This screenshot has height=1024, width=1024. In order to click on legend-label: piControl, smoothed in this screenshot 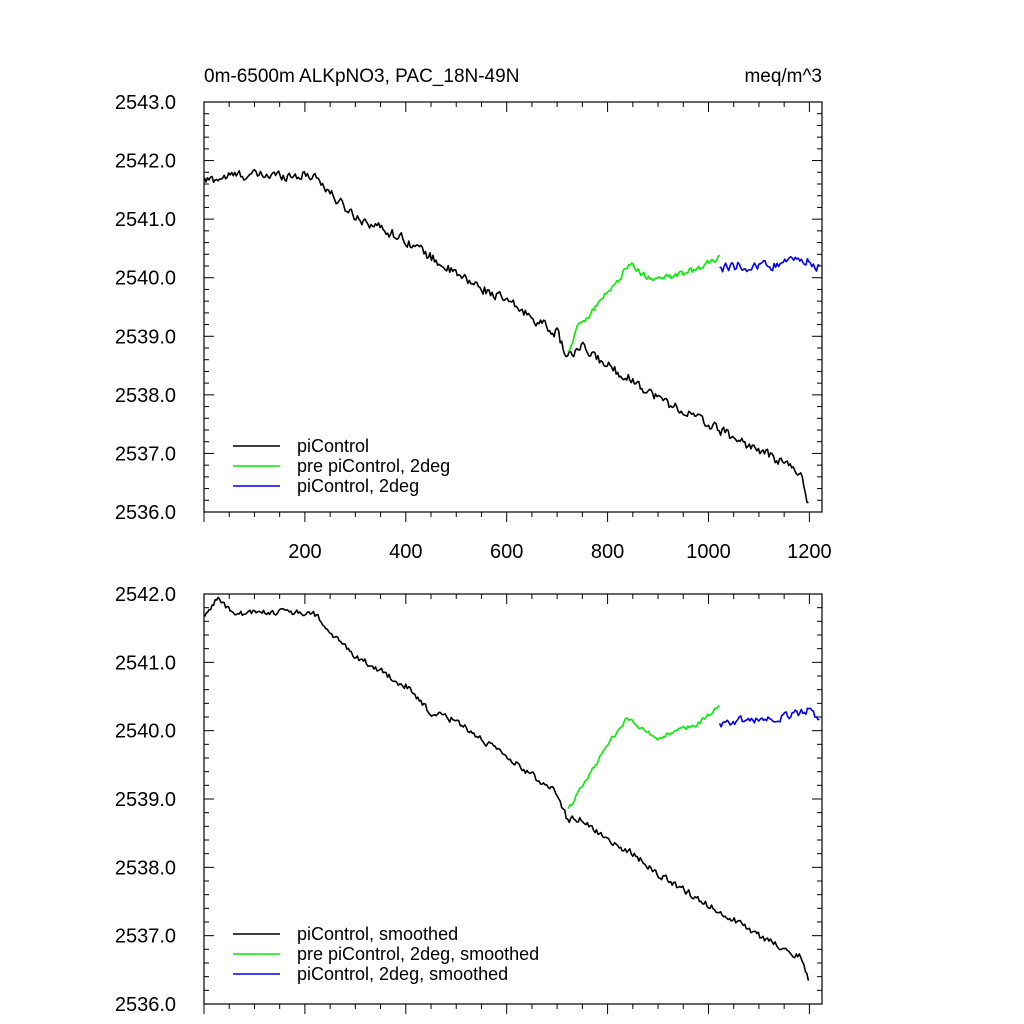, I will do `click(377, 934)`.